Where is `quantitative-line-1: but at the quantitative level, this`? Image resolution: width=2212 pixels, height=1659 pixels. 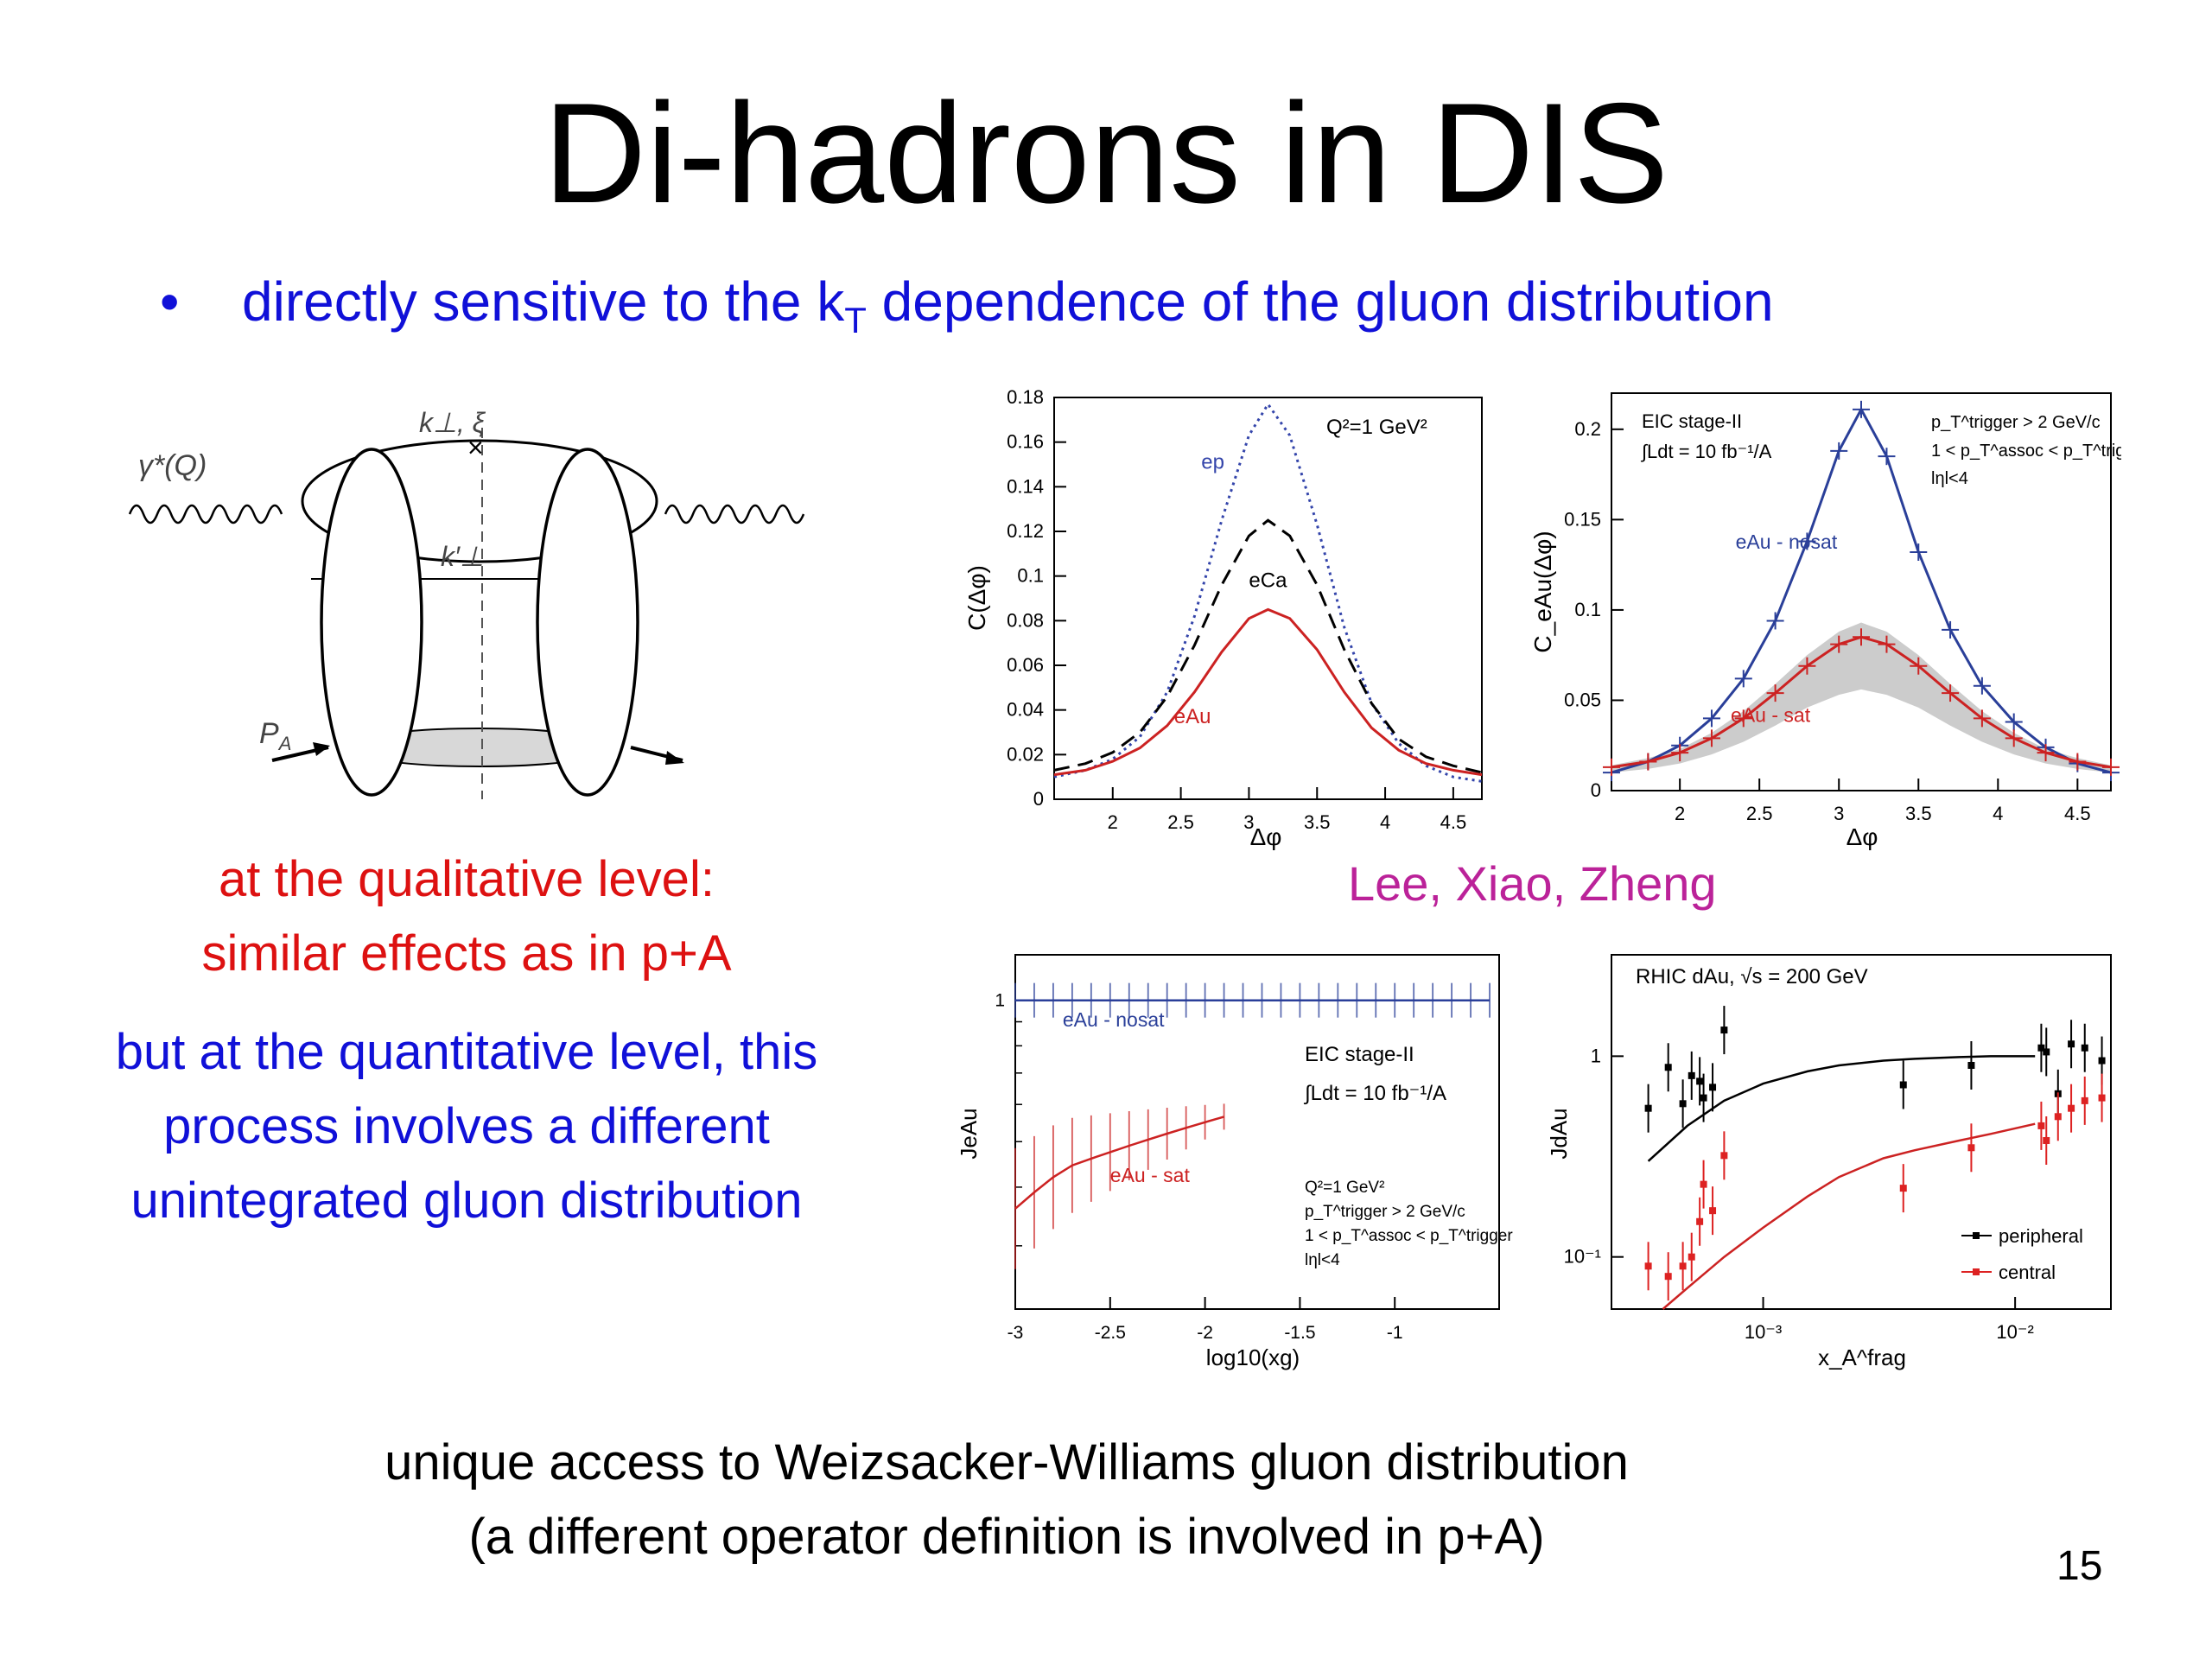 quantitative-line-1: but at the quantitative level, this is located at coordinates (466, 1052).